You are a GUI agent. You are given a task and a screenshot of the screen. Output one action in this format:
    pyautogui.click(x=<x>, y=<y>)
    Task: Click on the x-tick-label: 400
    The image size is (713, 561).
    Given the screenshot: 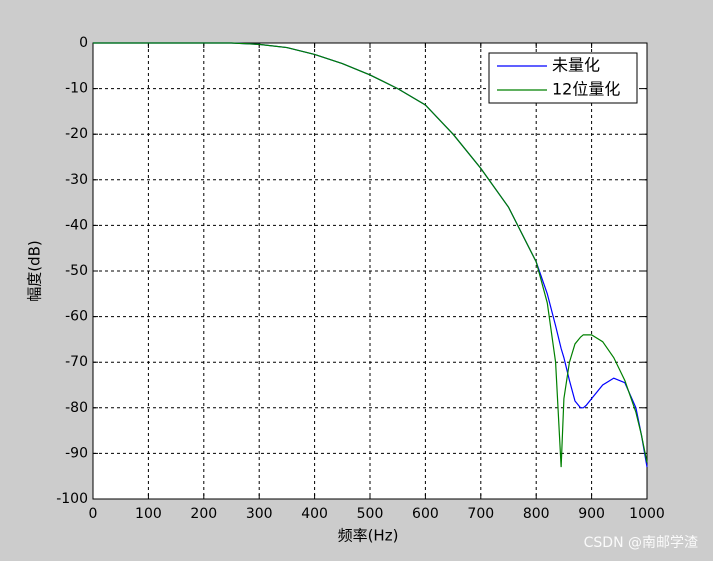 What is the action you would take?
    pyautogui.click(x=314, y=514)
    